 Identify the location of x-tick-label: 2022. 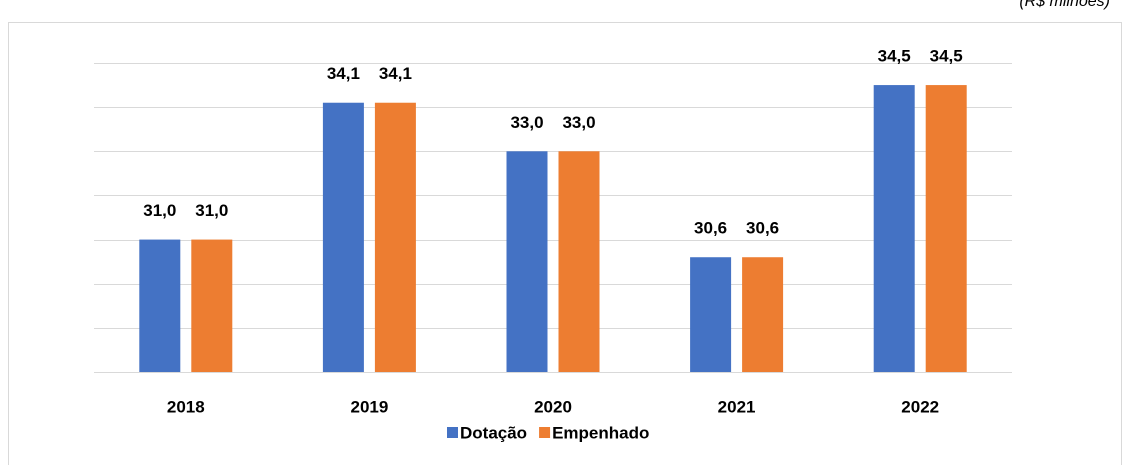
(920, 406).